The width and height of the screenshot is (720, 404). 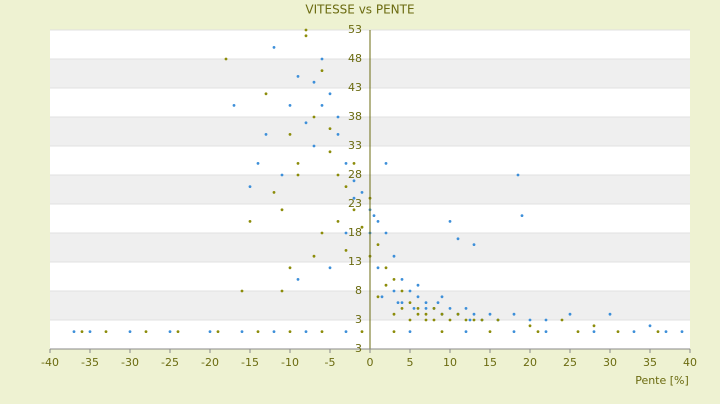 I want to click on y-tick-label: 13, so click(x=355, y=261).